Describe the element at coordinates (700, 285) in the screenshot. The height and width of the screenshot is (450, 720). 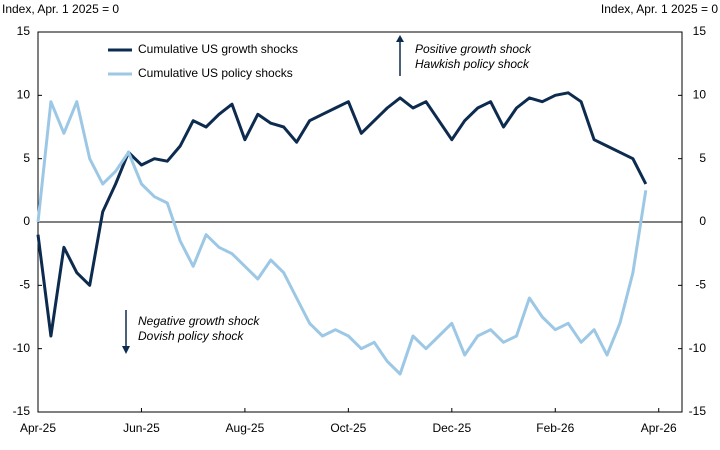
I see `y2-tick-label: -5` at that location.